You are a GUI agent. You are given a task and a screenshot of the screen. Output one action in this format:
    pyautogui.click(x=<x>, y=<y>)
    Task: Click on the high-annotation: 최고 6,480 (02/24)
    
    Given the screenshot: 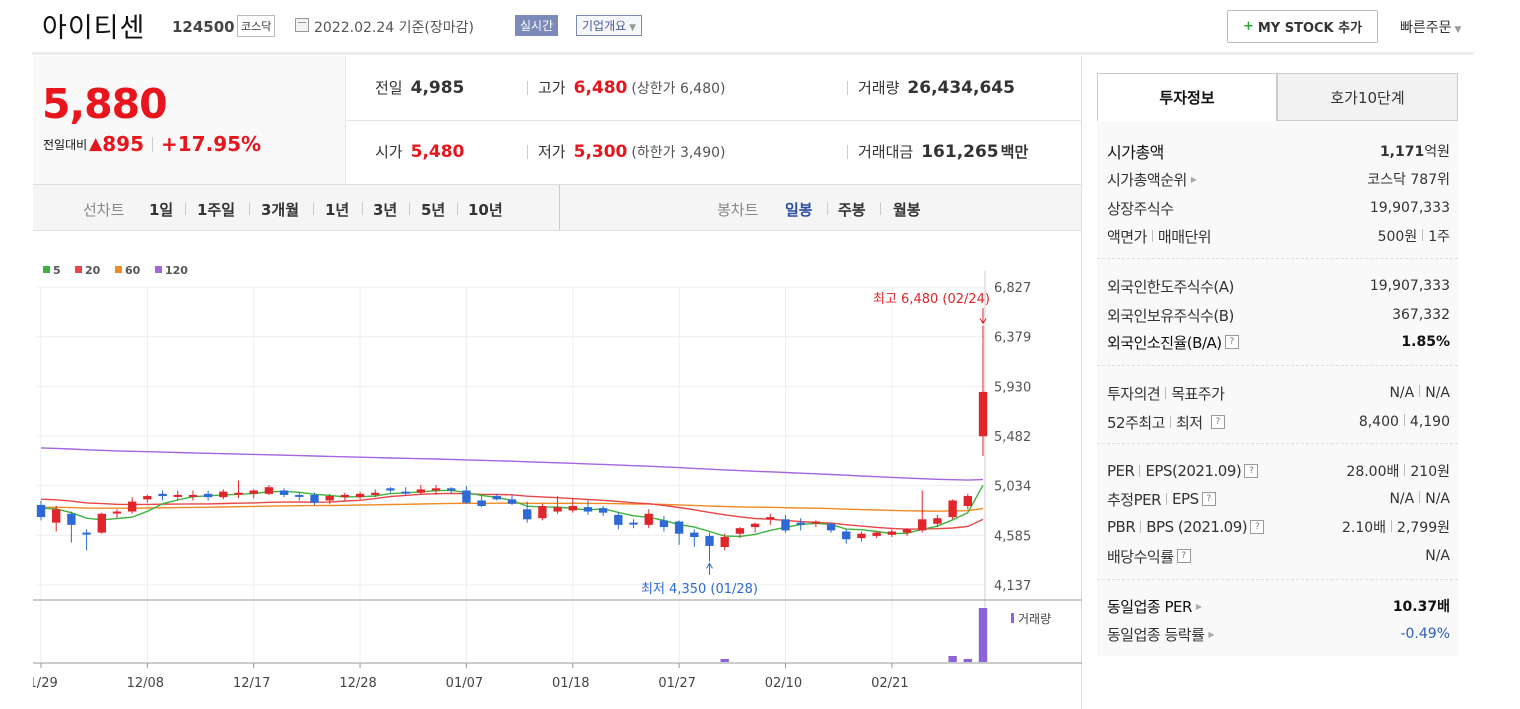 What is the action you would take?
    pyautogui.click(x=931, y=299)
    